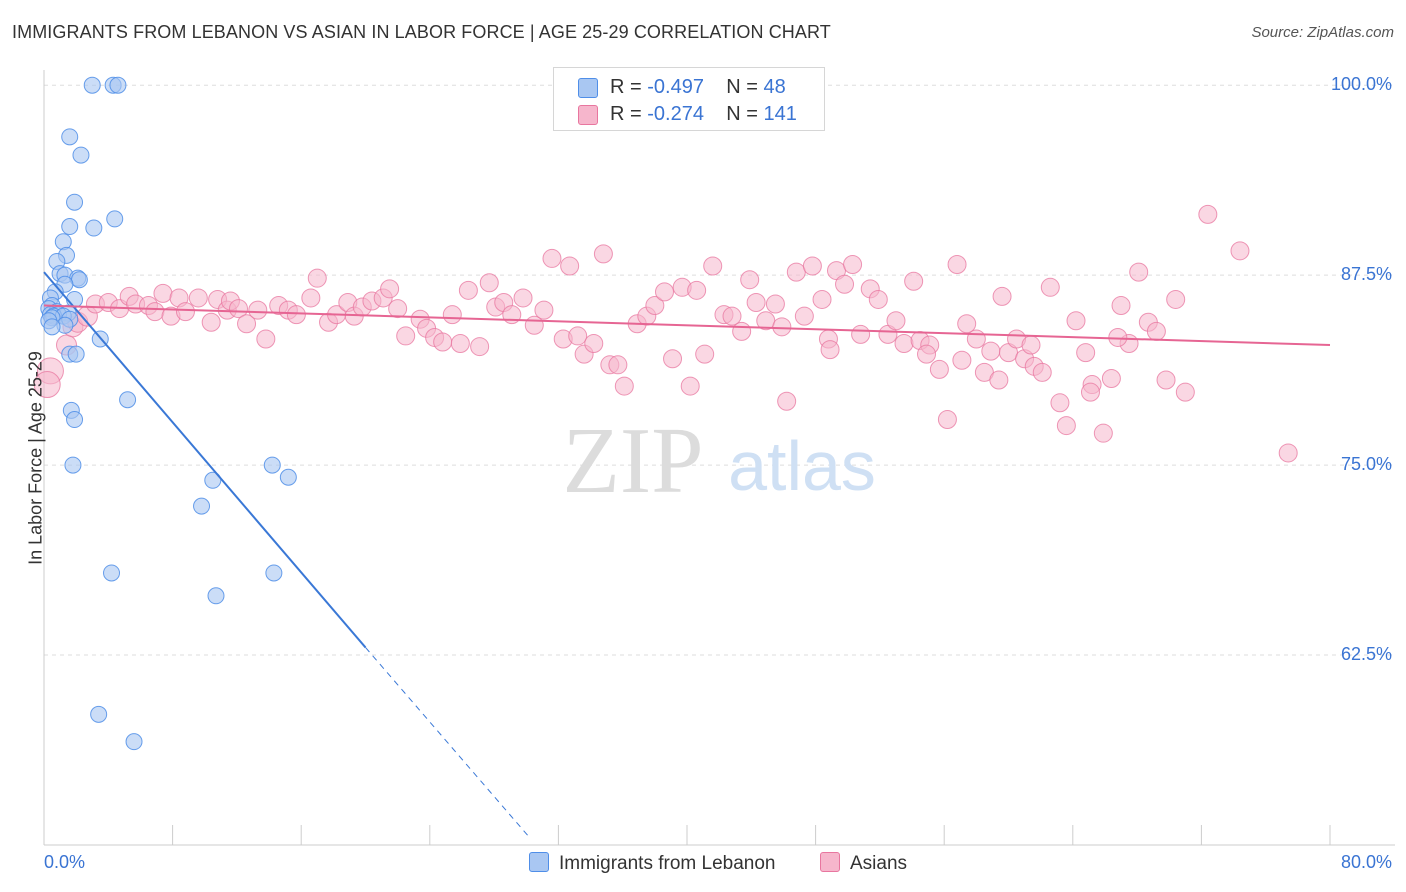  Describe the element at coordinates (65, 862) in the screenshot. I see `x-tick-label-left: 0.0%` at that location.